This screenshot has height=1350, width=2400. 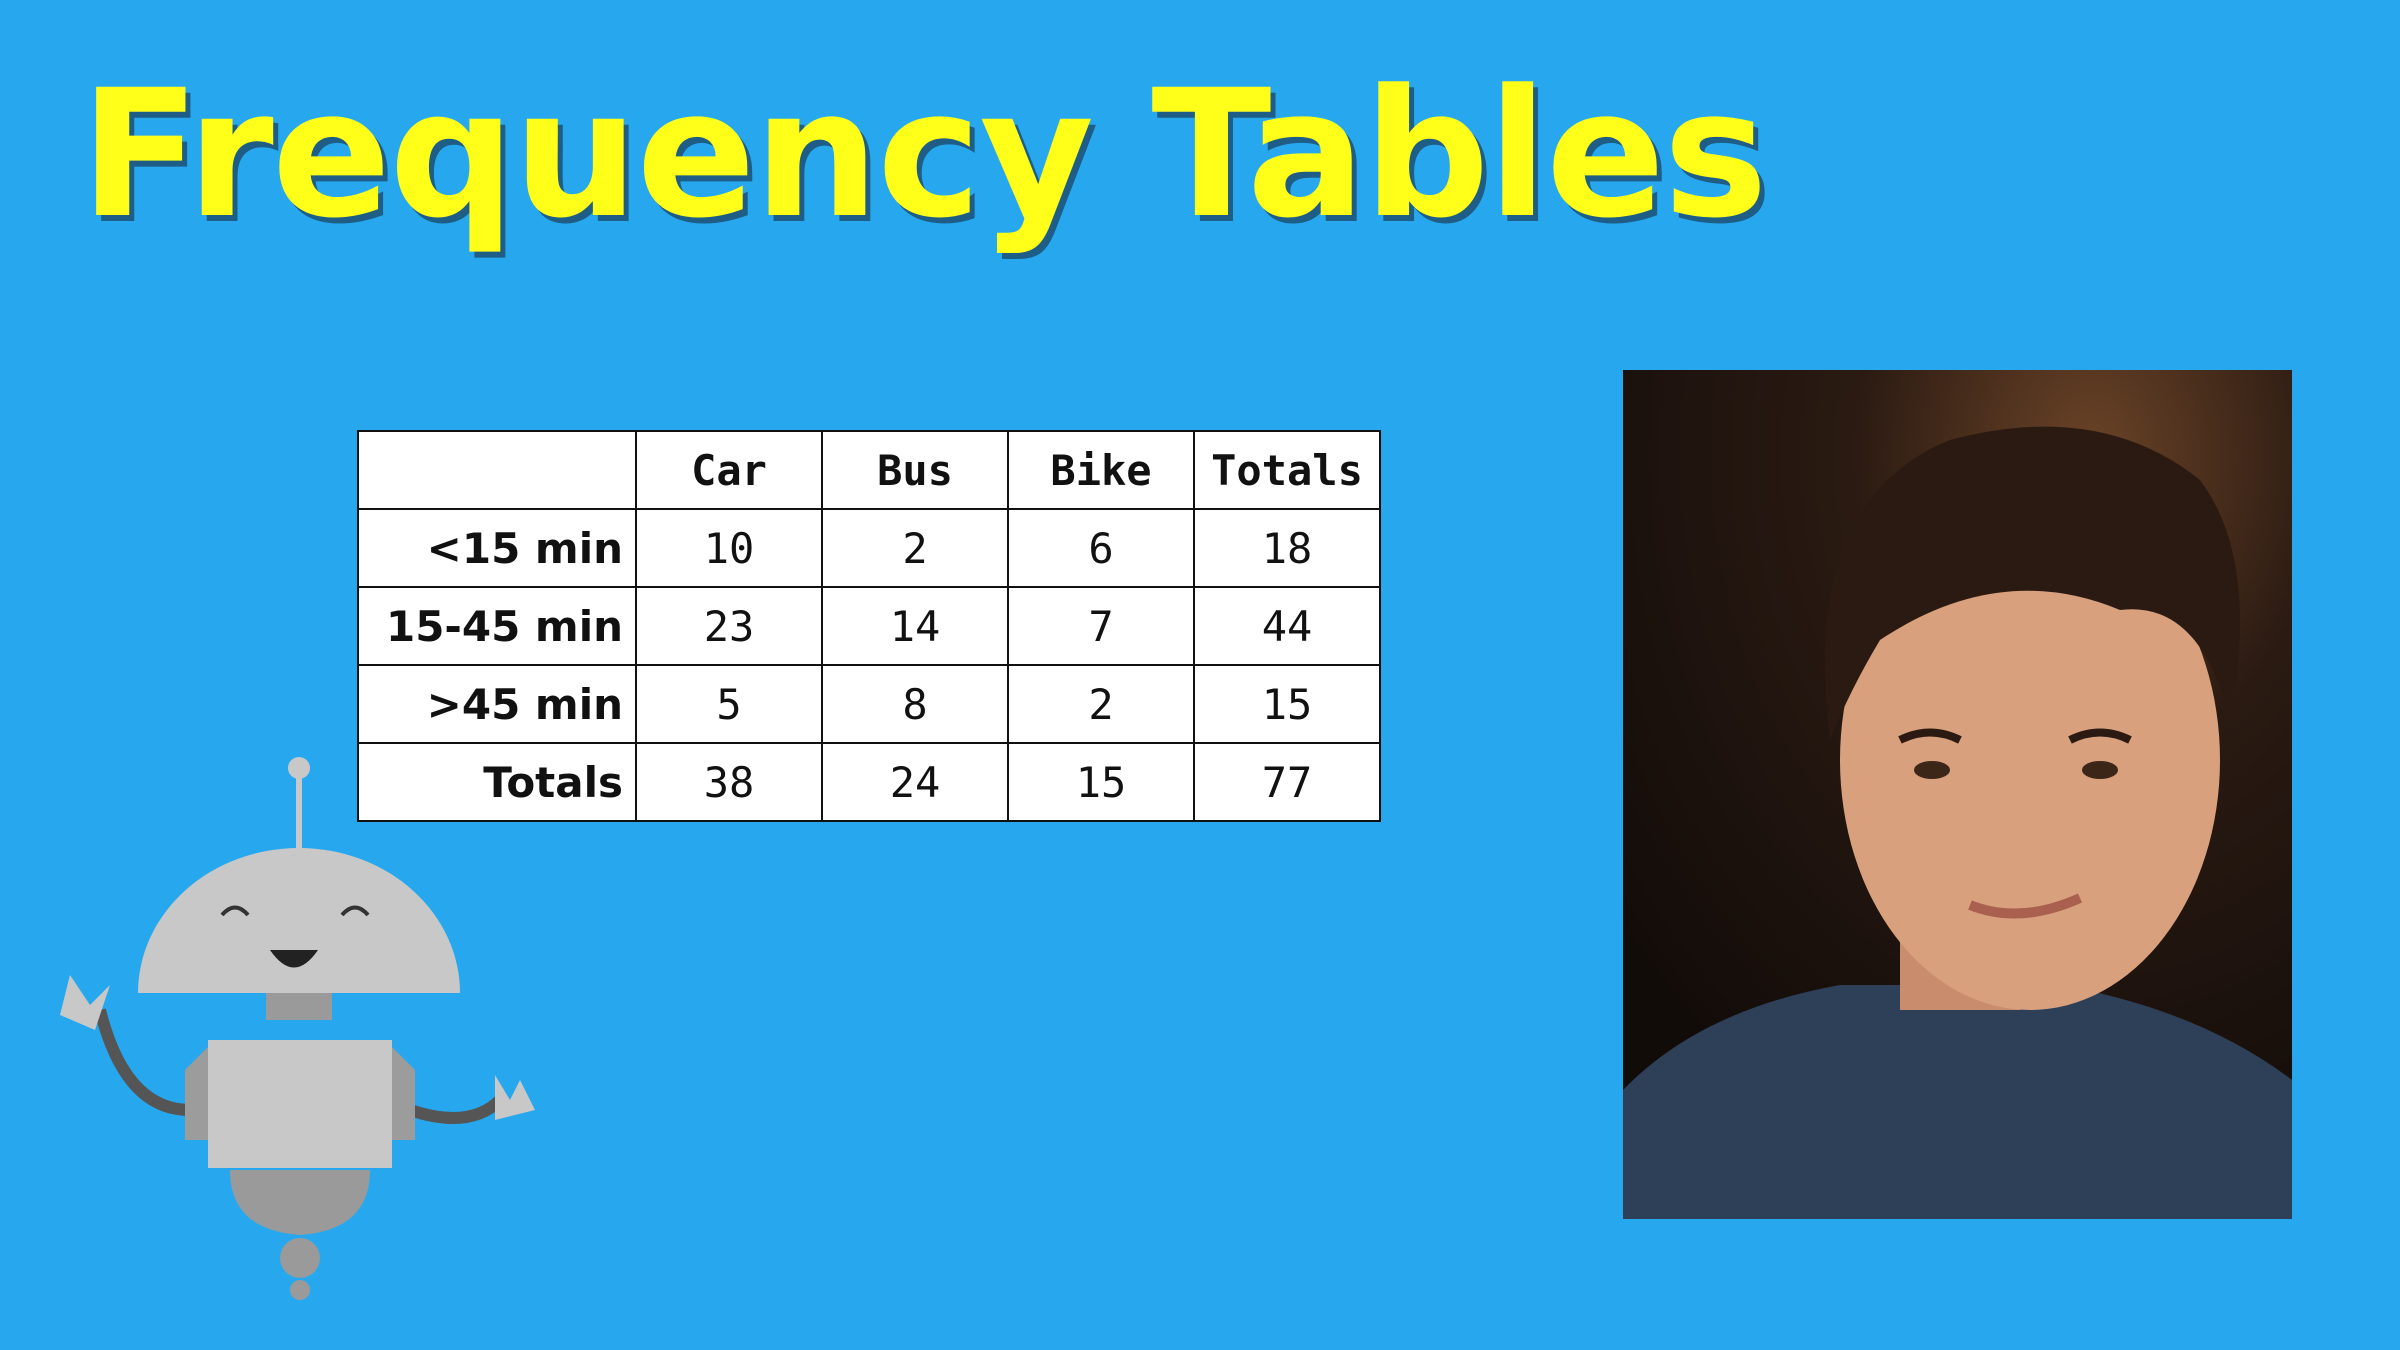 What do you see at coordinates (924, 154) in the screenshot?
I see `slide-title: Frequency Tables` at bounding box center [924, 154].